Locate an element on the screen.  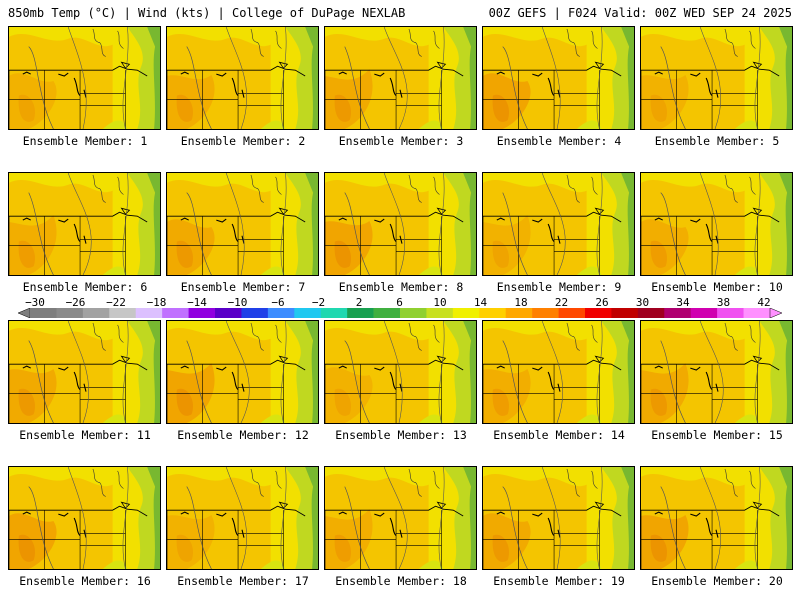
ensemble-member-label: Ensemble Member: 10 is located at coordinates (717, 287).